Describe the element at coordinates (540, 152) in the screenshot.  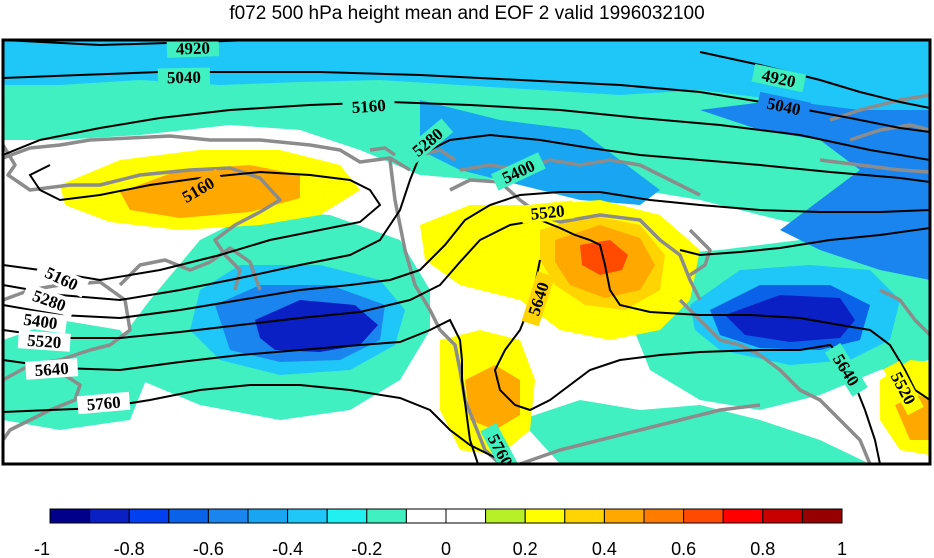
I see `negative-region-canada-blue` at that location.